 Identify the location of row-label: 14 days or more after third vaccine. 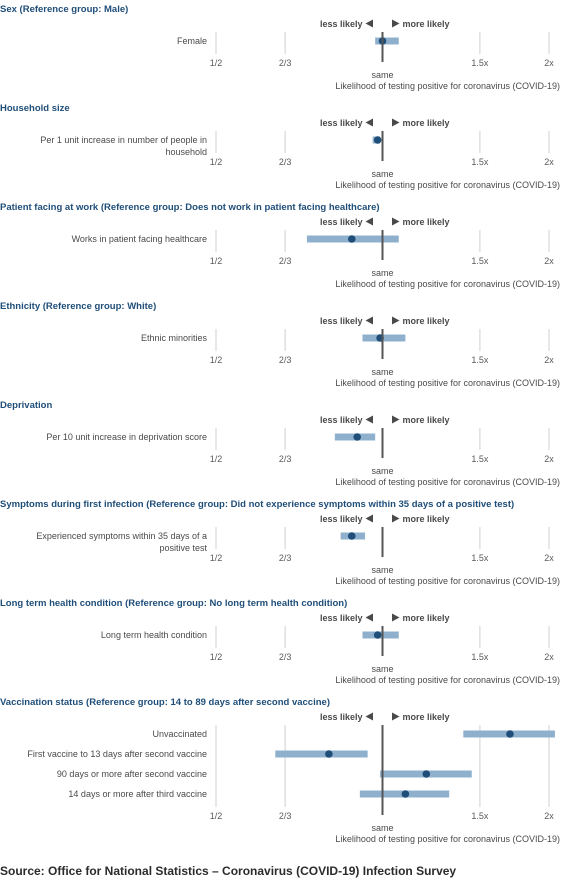
(137, 794).